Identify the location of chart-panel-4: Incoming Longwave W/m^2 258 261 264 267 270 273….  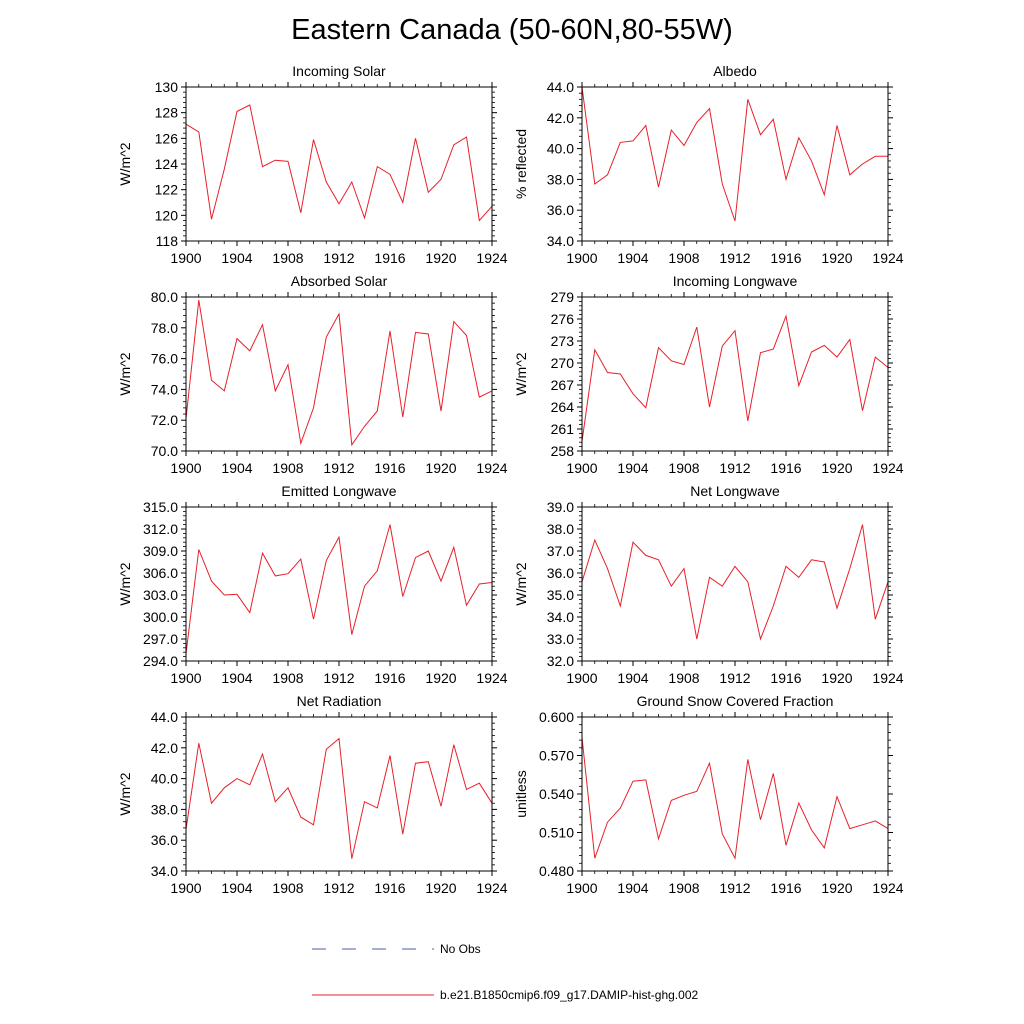
(708, 374).